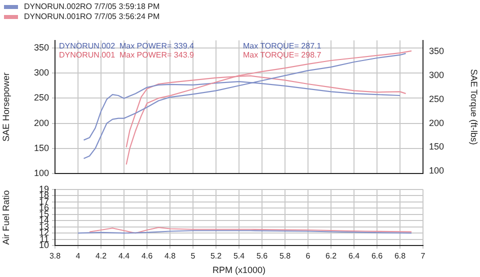 This screenshot has height=277, width=480. What do you see at coordinates (41, 97) in the screenshot?
I see `y-tick-label: 250` at bounding box center [41, 97].